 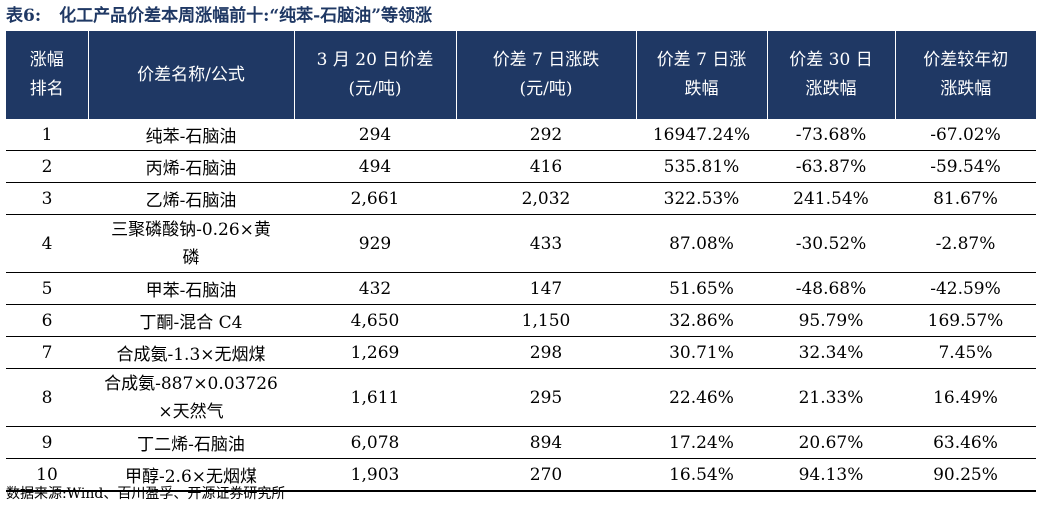 I want to click on pct-ytd-cell: 169.57%, so click(x=965, y=320).